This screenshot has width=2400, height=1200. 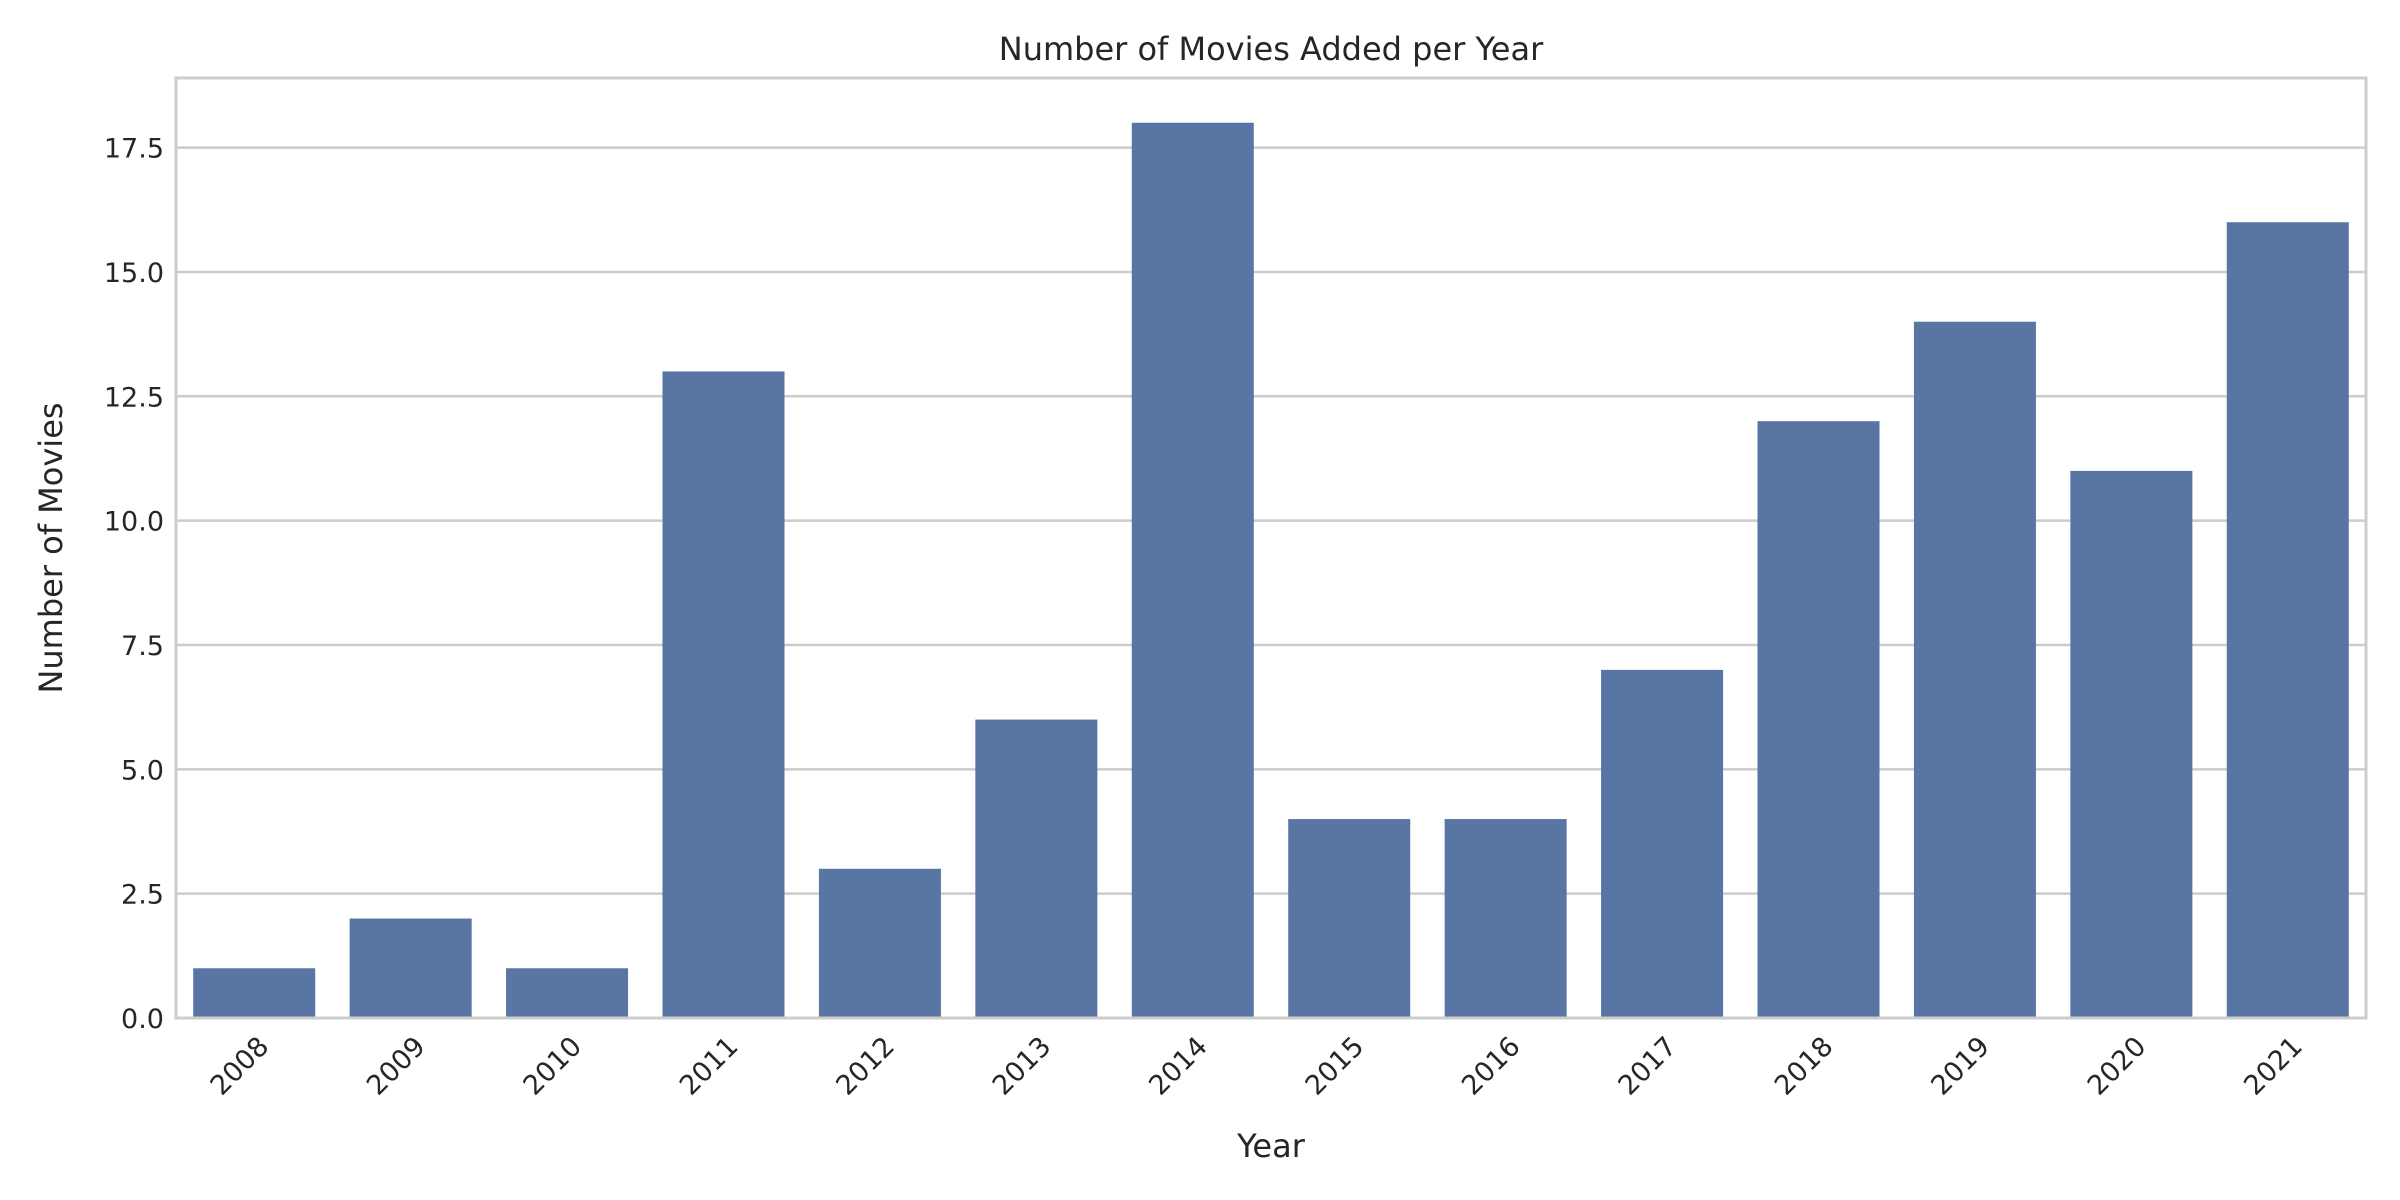 What do you see at coordinates (51, 547) in the screenshot?
I see `y-axis-label: Number of Movies` at bounding box center [51, 547].